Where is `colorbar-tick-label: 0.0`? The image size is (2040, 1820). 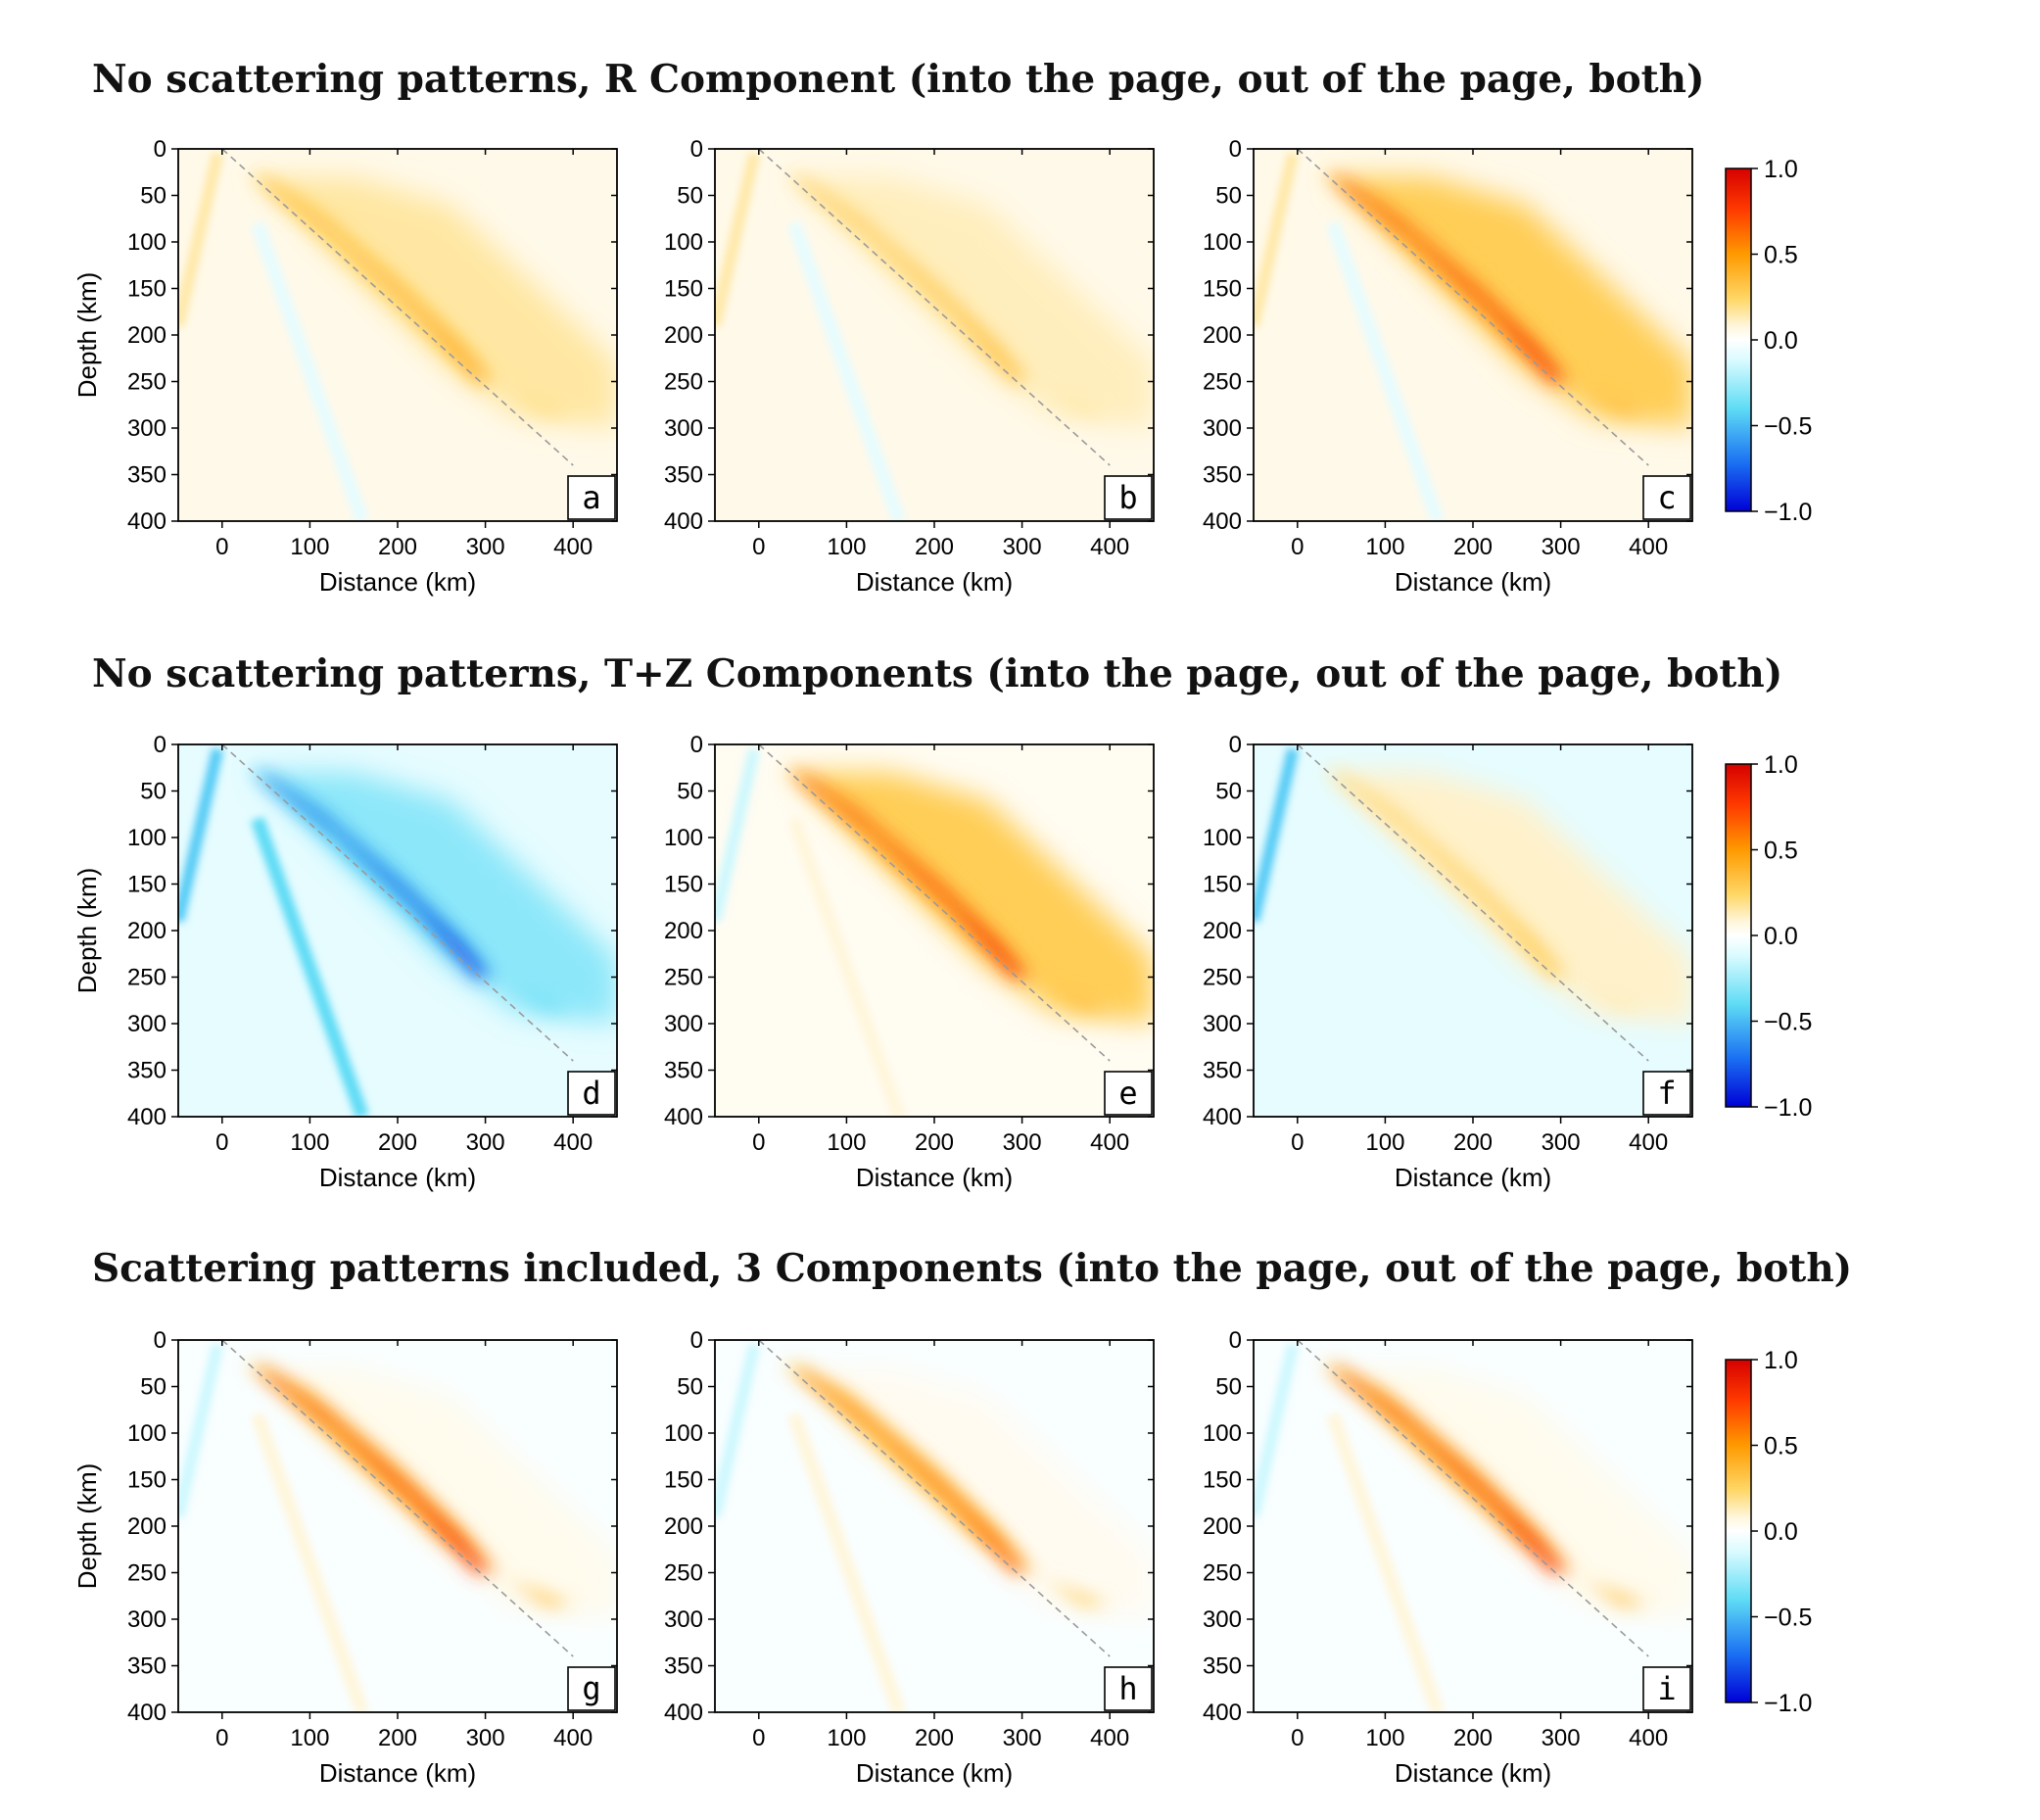 colorbar-tick-label: 0.0 is located at coordinates (1781, 936).